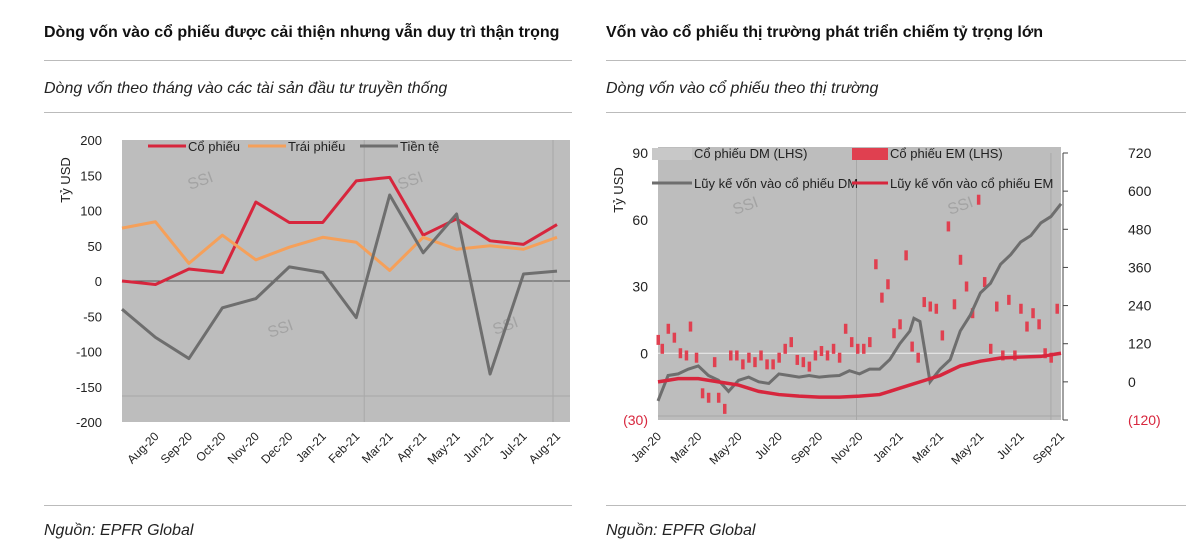  I want to click on y-tick-label: -50, so click(92, 316).